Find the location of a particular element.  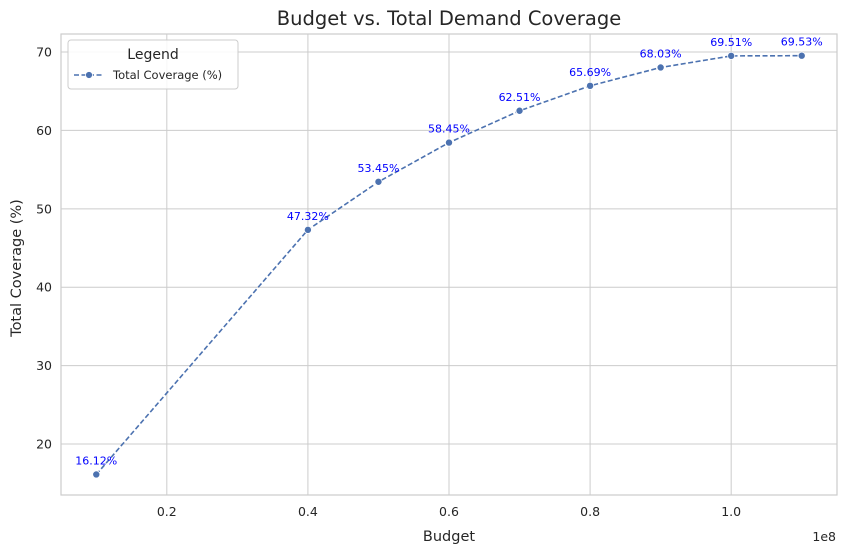

data-label: 16.12% is located at coordinates (96, 460).